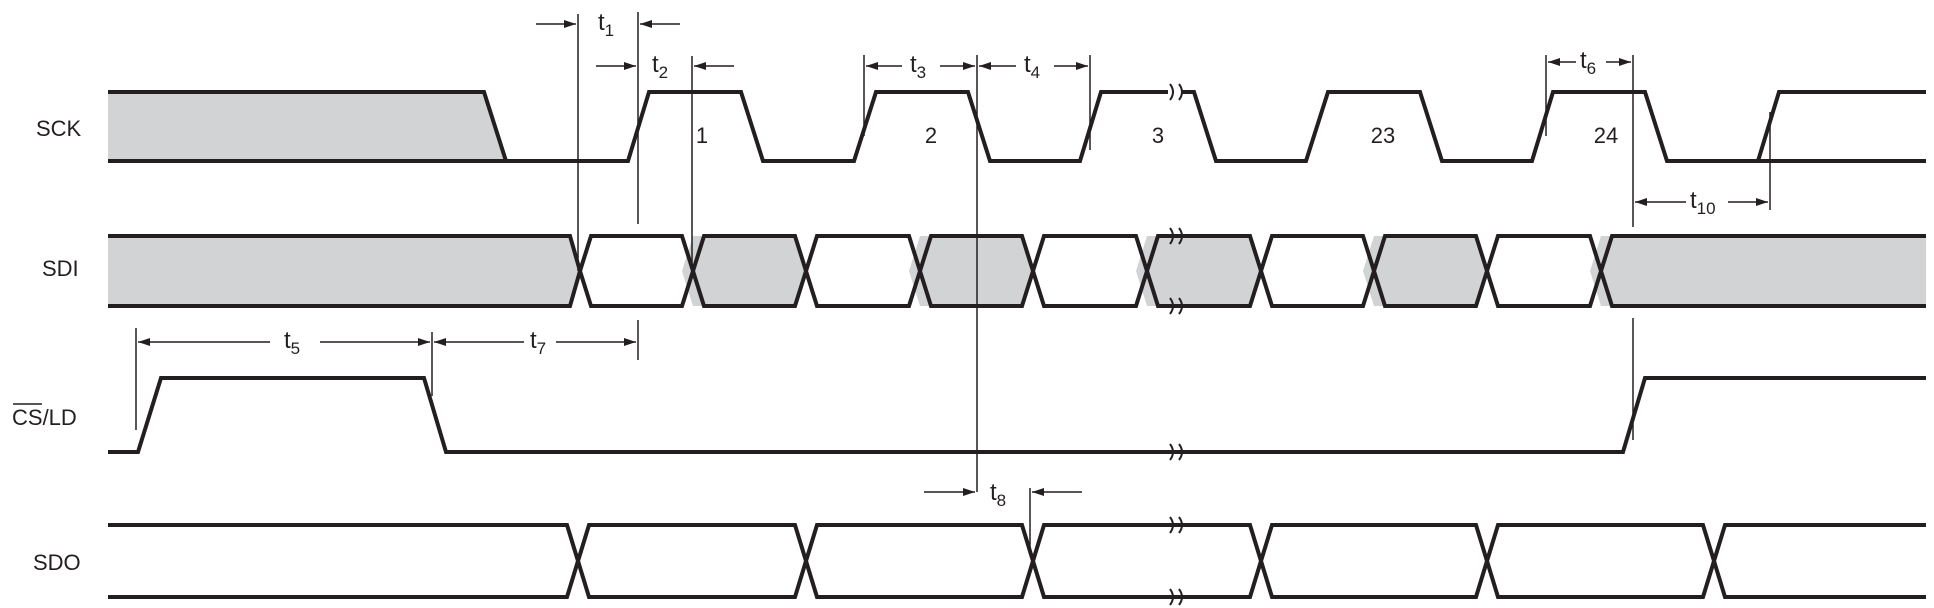  Describe the element at coordinates (1017, 415) in the screenshot. I see `cs-ld-trace` at that location.